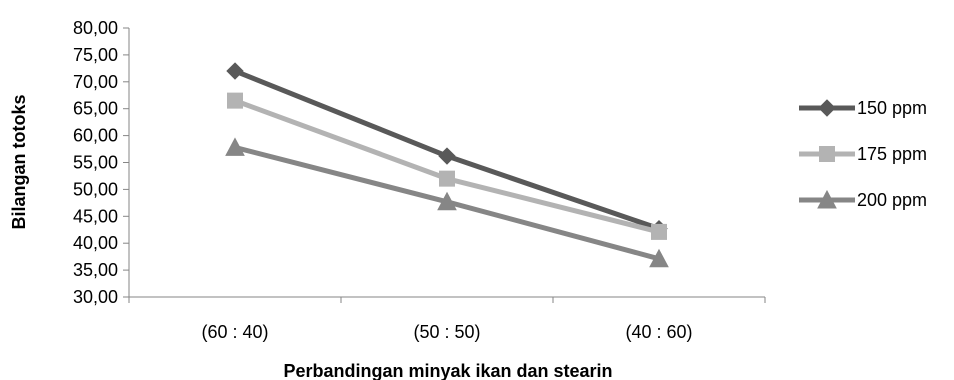 The height and width of the screenshot is (380, 954). What do you see at coordinates (95, 55) in the screenshot?
I see `y-tick-label: 75,00` at bounding box center [95, 55].